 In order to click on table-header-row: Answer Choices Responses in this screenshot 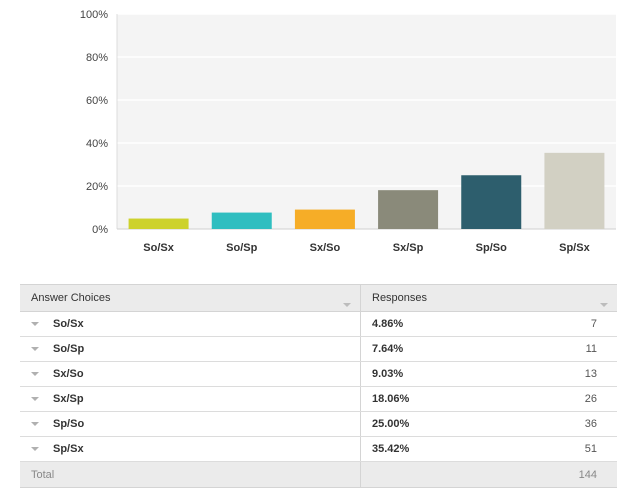, I will do `click(318, 298)`.